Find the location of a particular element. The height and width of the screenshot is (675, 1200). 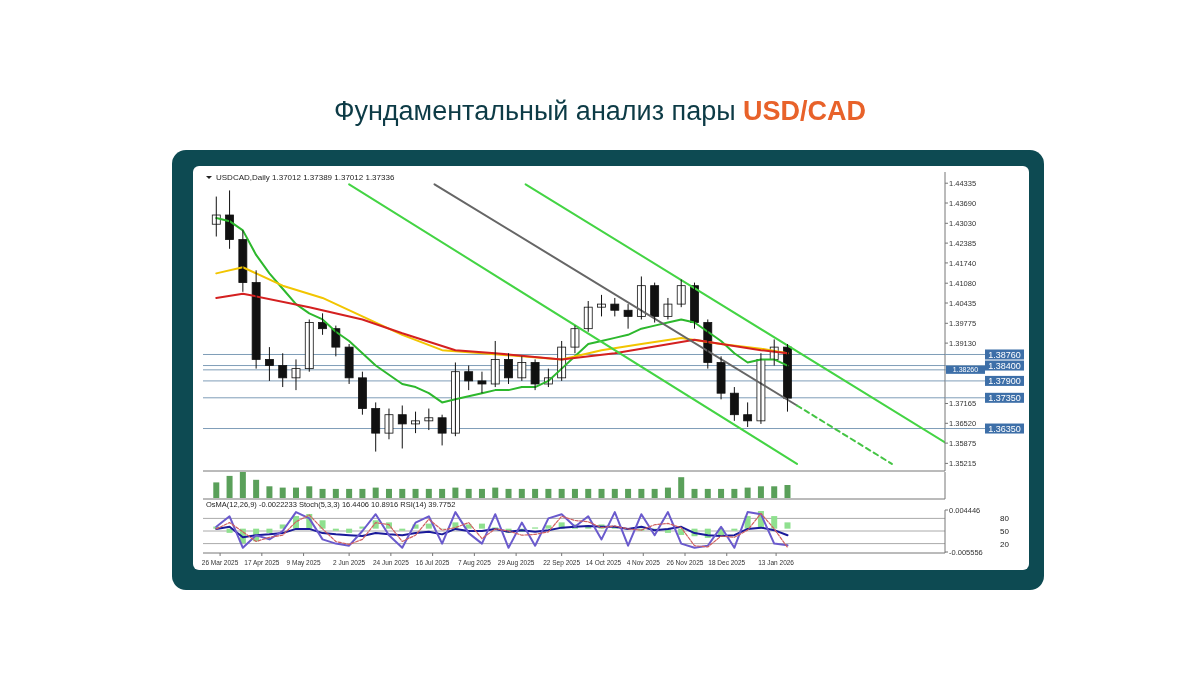

ref-line-label: 1.37900 is located at coordinates (1004, 381).